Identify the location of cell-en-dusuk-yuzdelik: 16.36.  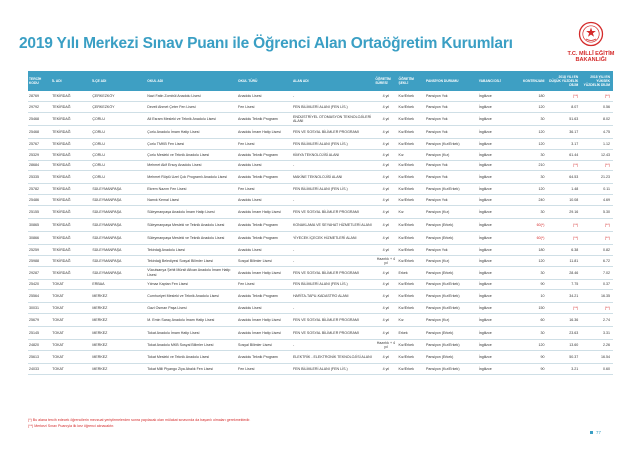
(564, 320).